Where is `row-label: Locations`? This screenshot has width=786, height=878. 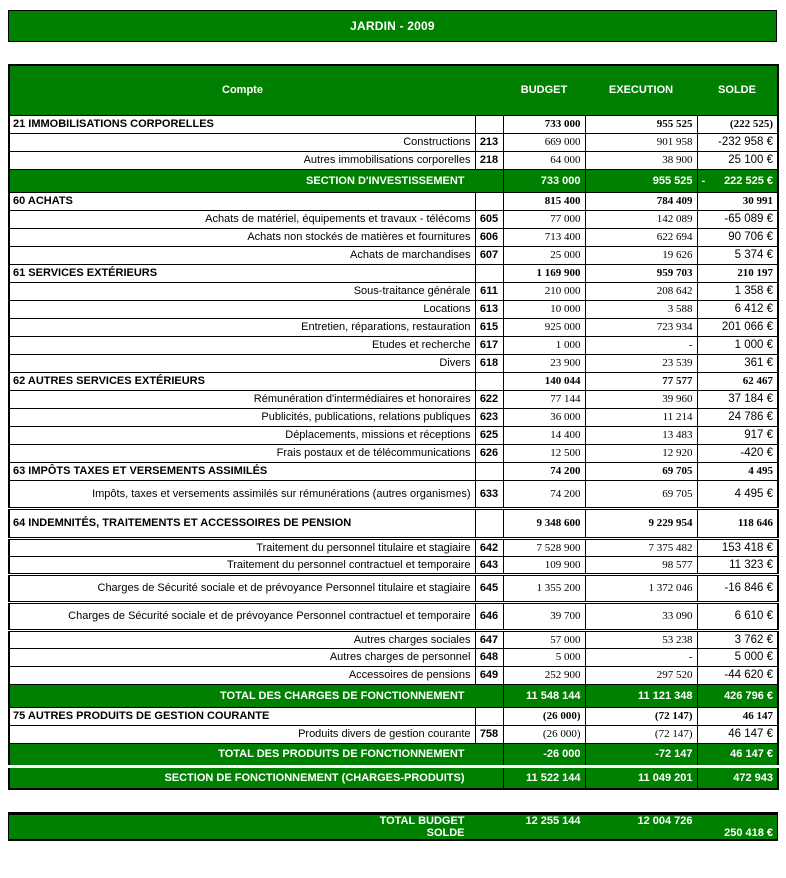 row-label: Locations is located at coordinates (242, 309).